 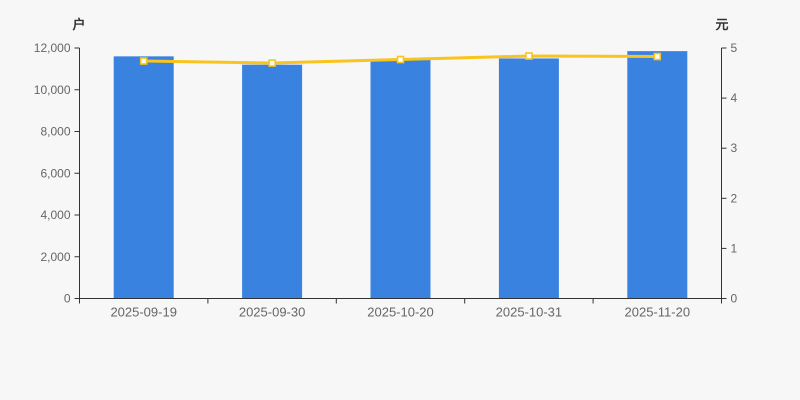 What do you see at coordinates (52, 90) in the screenshot?
I see `left-axis-tick-label: 10,000` at bounding box center [52, 90].